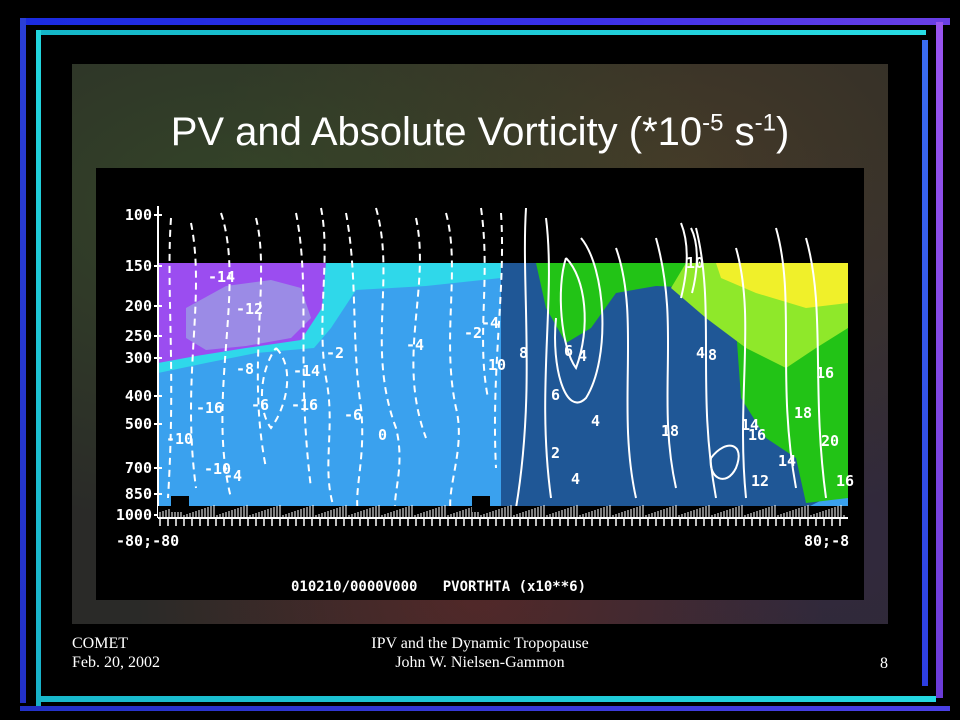  Describe the element at coordinates (147, 541) in the screenshot. I see `x-axis-label-left: -80;-80` at that location.